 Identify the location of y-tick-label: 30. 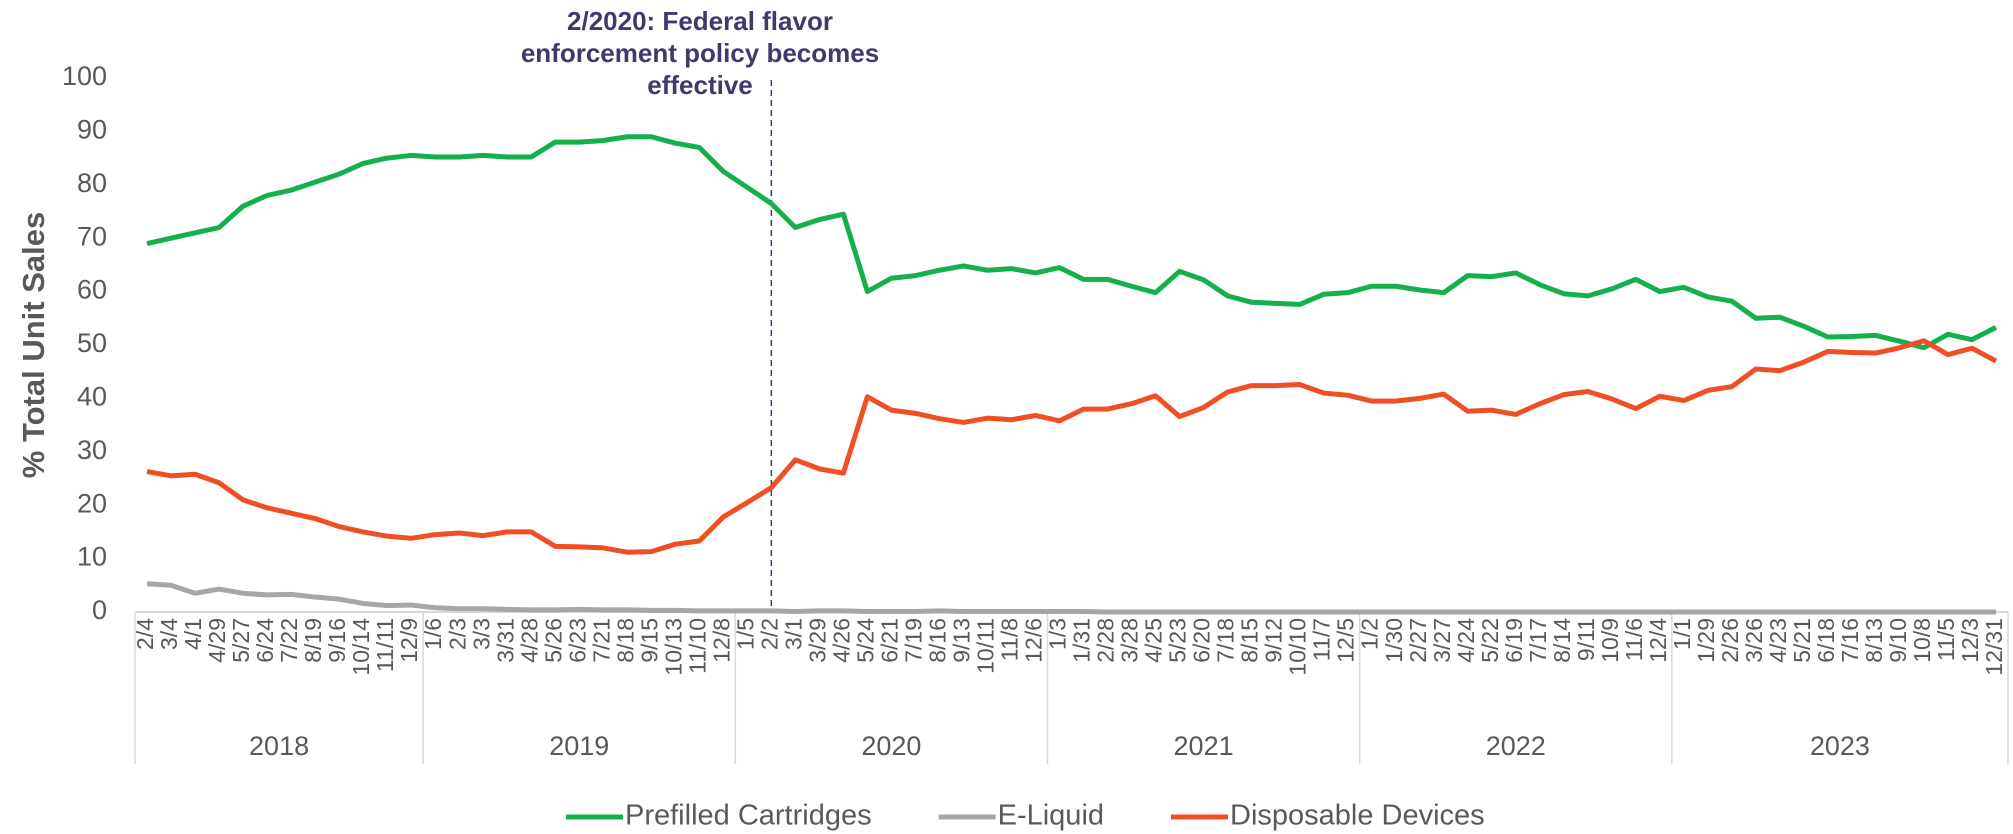
(92, 450).